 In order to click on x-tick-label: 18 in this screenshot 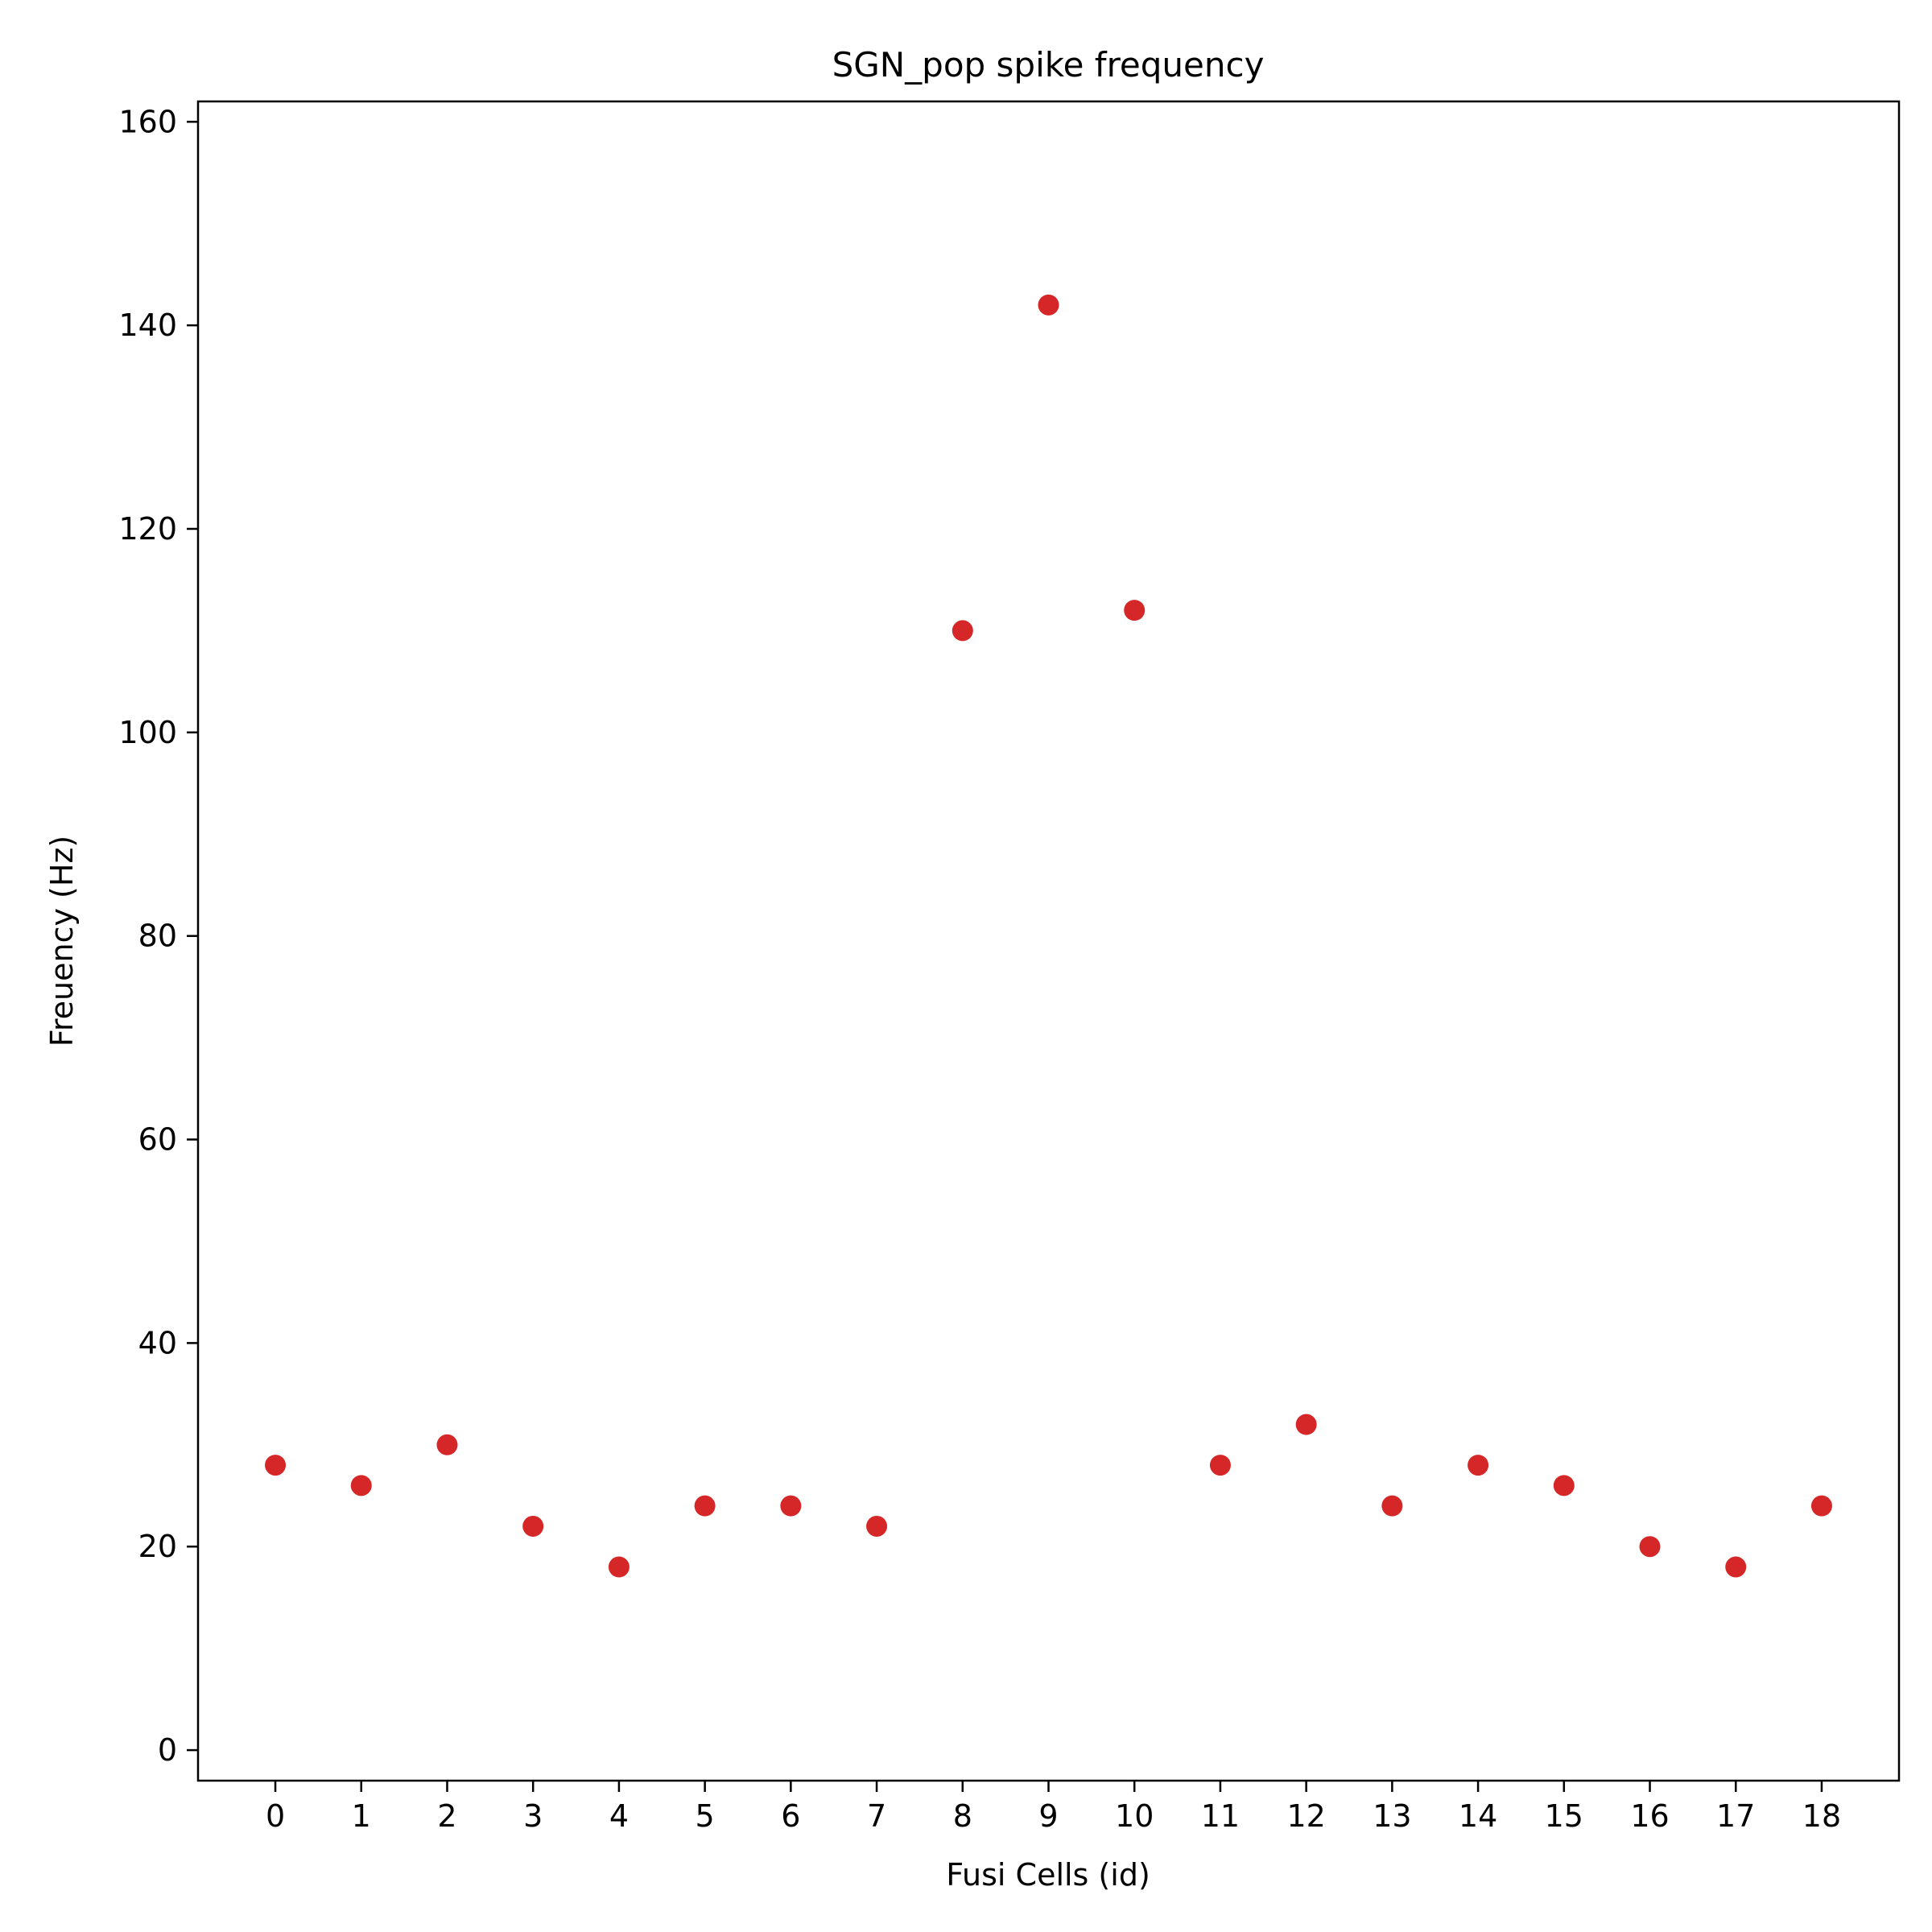, I will do `click(1821, 1816)`.